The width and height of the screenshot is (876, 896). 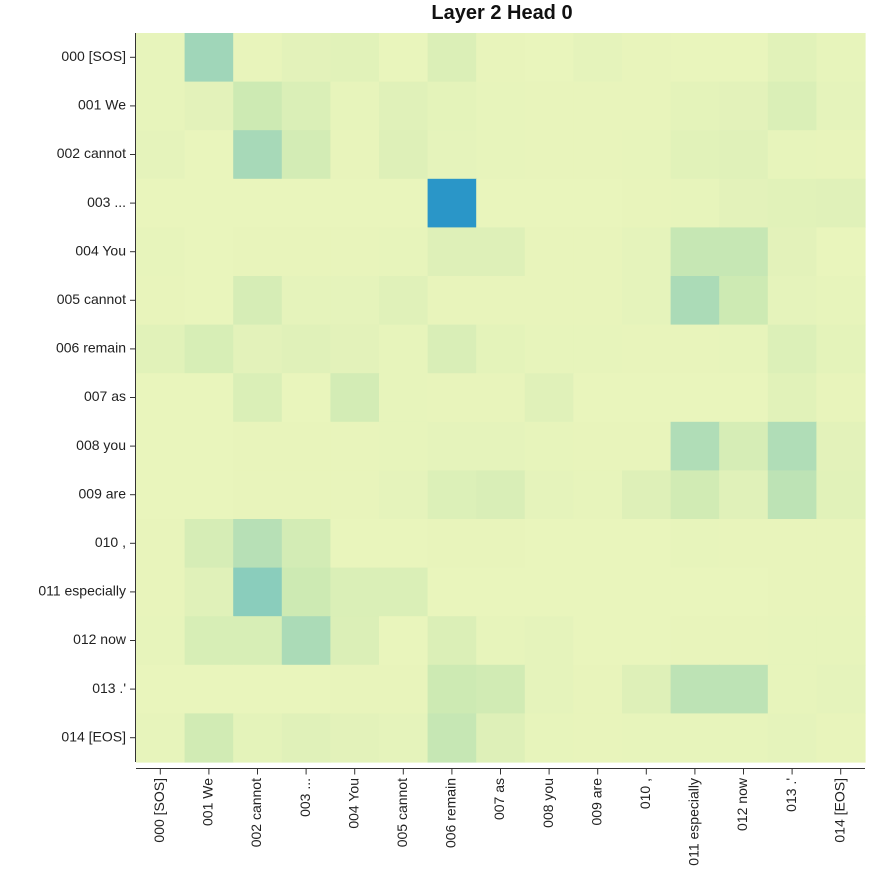 I want to click on y-tick-label: 001 We, so click(x=102, y=105).